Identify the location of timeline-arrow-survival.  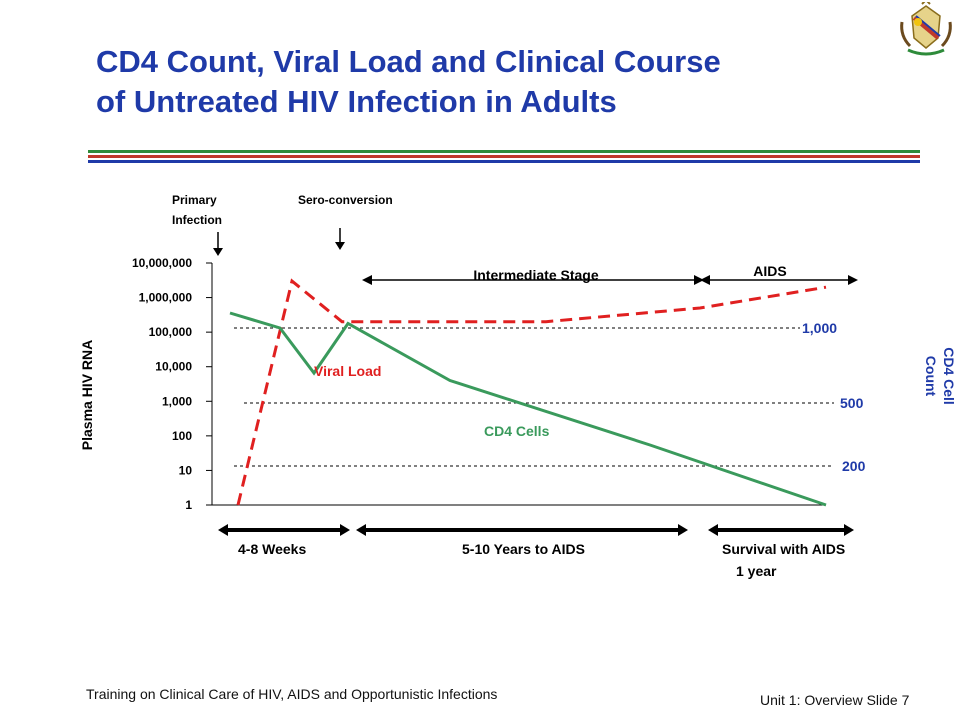
(781, 530).